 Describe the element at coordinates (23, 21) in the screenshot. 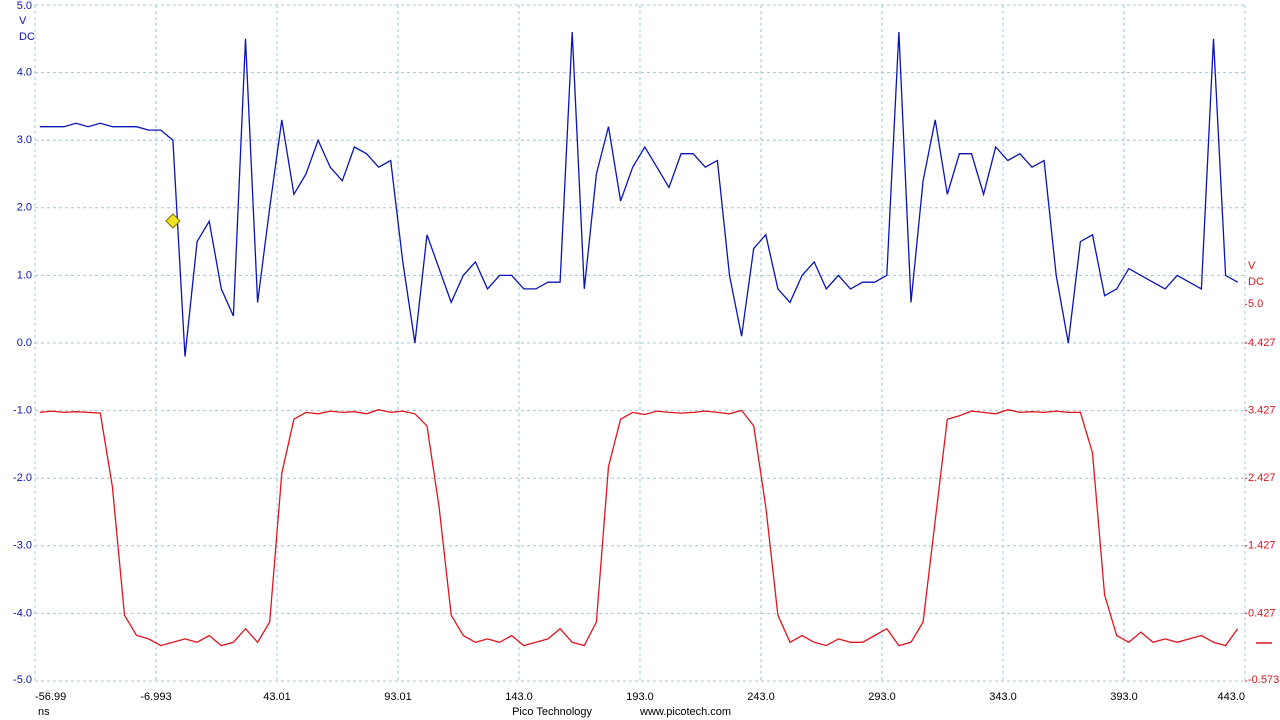

I see `y-unit: V` at that location.